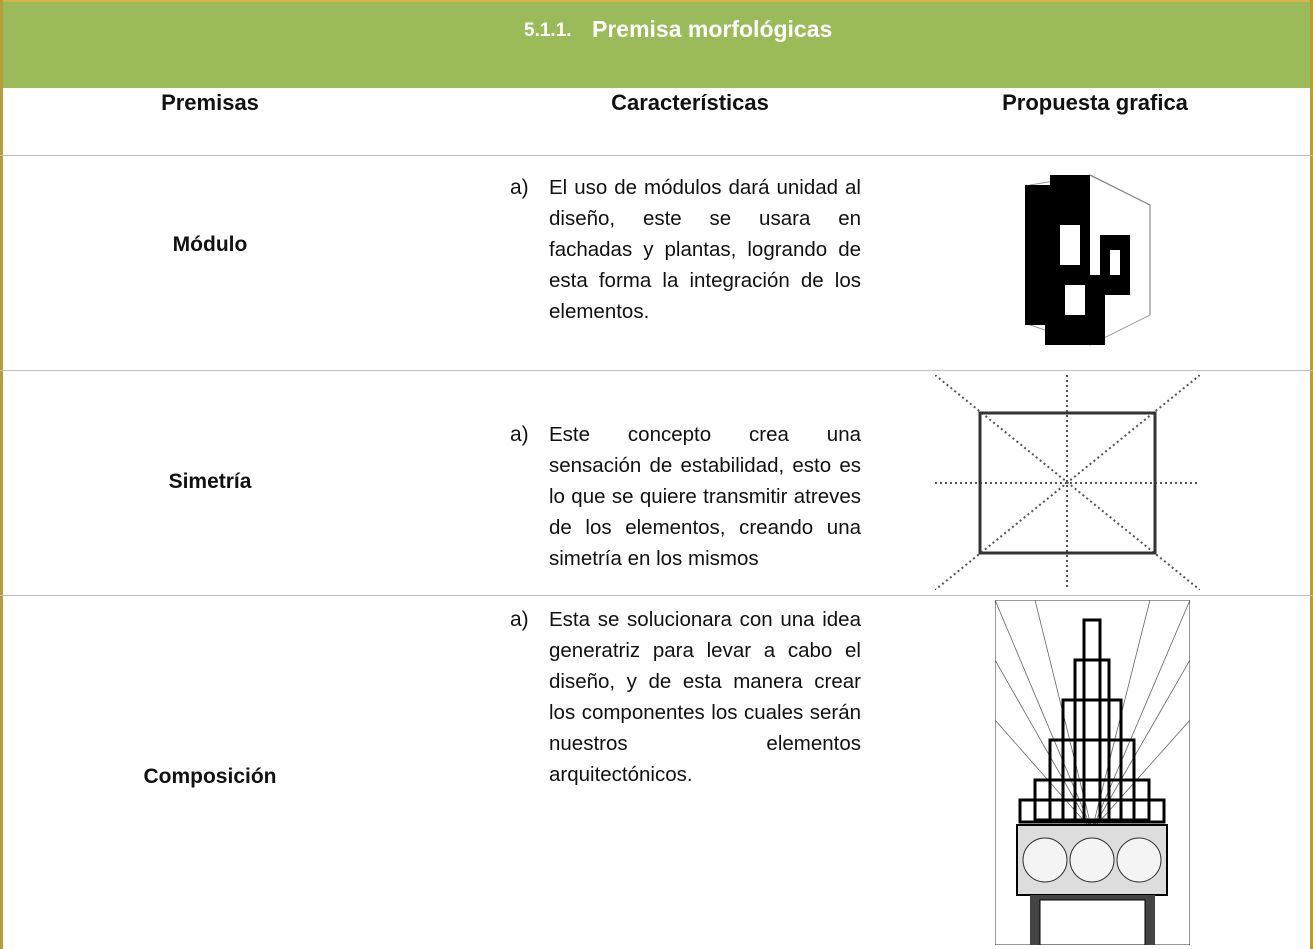 This screenshot has width=1313, height=949. What do you see at coordinates (712, 29) in the screenshot?
I see `section-title: Premisa morfológicas` at bounding box center [712, 29].